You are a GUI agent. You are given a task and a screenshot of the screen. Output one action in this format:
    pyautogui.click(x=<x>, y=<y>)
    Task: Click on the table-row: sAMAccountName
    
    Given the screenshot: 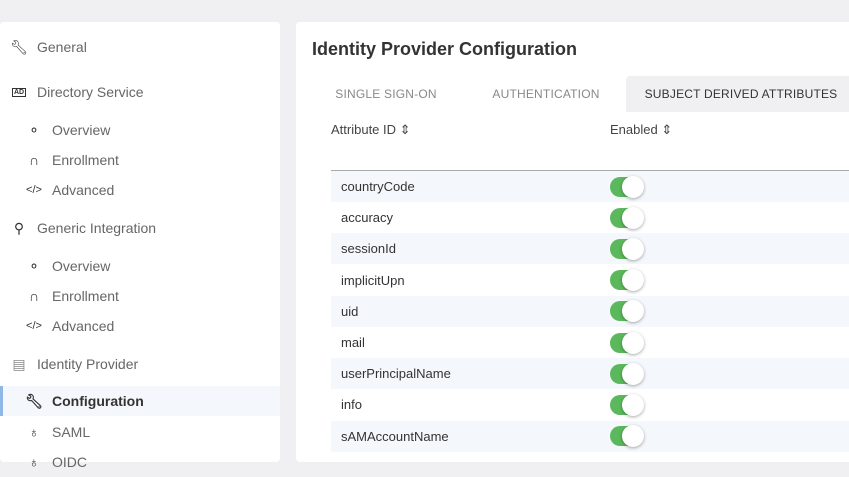 What is the action you would take?
    pyautogui.click(x=590, y=436)
    